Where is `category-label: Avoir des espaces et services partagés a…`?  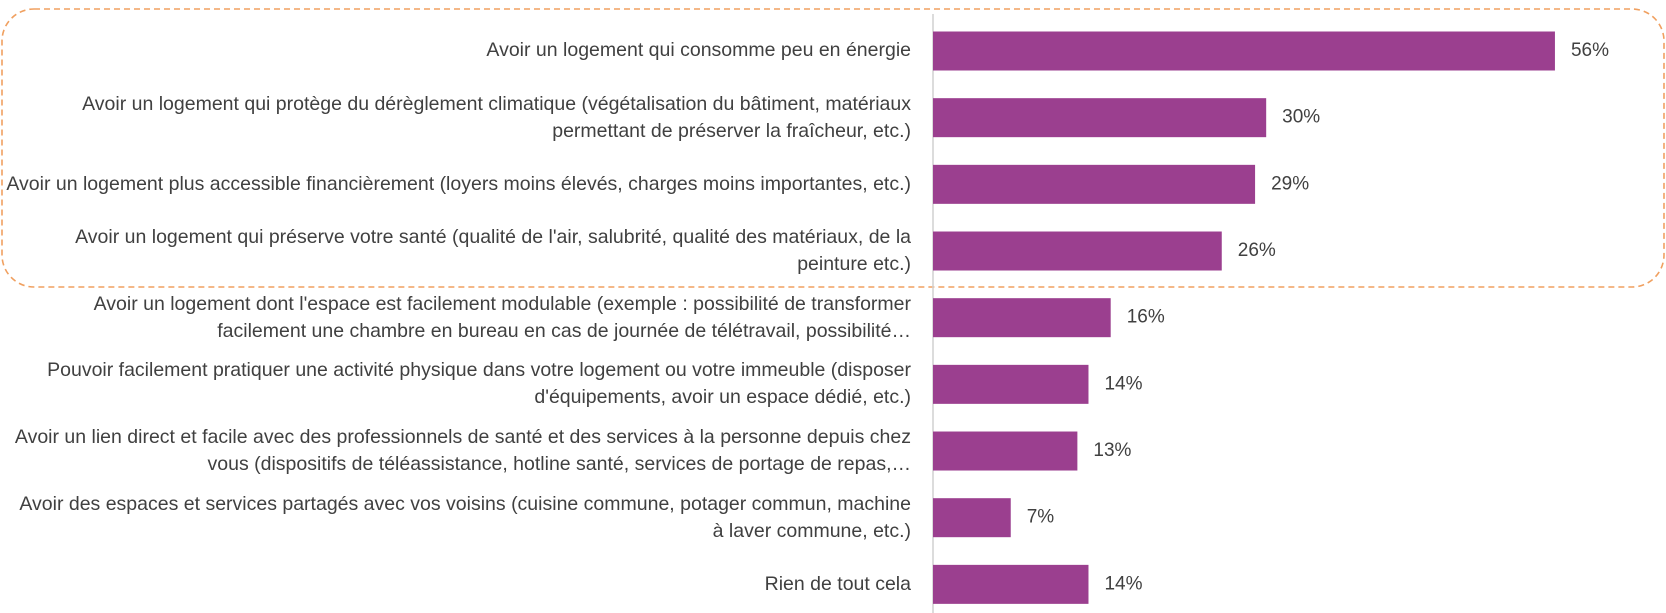
category-label: Avoir des espaces et services partagés a… is located at coordinates (465, 517).